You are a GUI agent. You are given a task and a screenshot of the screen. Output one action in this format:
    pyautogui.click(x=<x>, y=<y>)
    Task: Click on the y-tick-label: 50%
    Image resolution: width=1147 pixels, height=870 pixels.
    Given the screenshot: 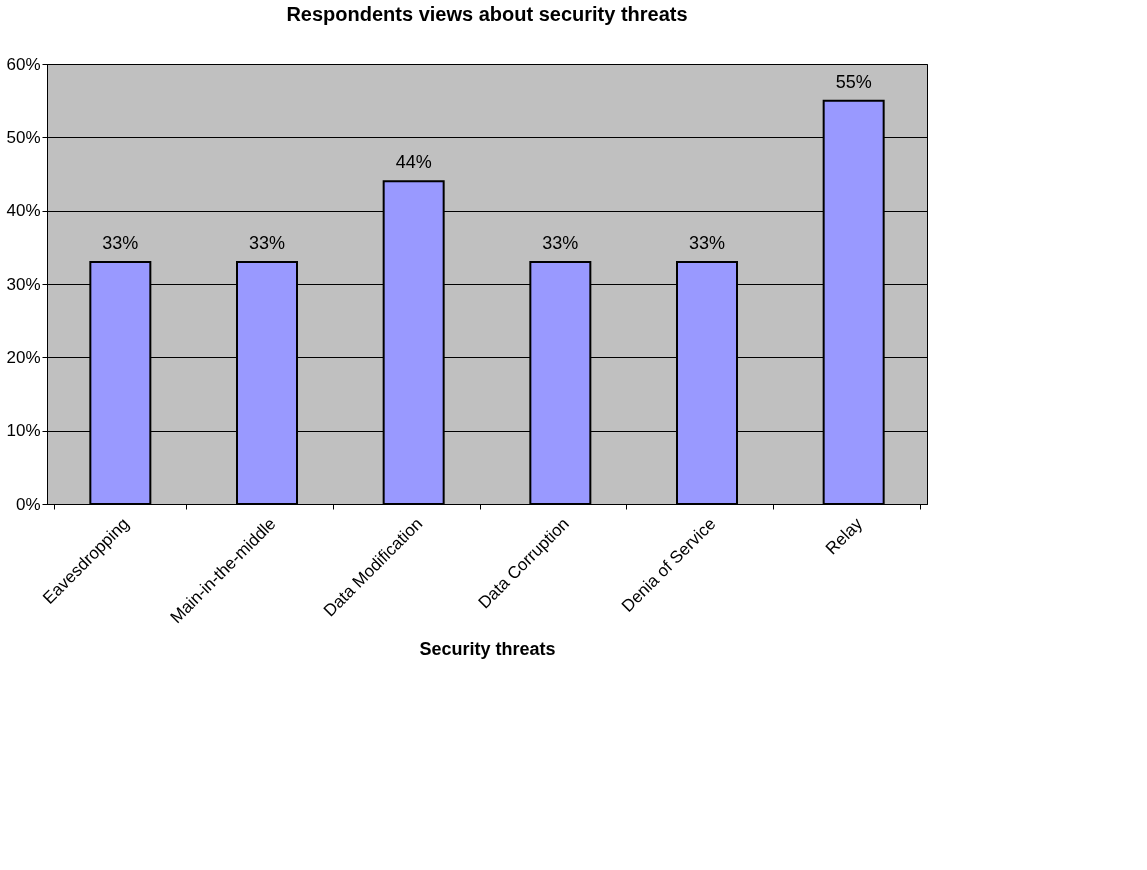 What is the action you would take?
    pyautogui.click(x=23, y=137)
    